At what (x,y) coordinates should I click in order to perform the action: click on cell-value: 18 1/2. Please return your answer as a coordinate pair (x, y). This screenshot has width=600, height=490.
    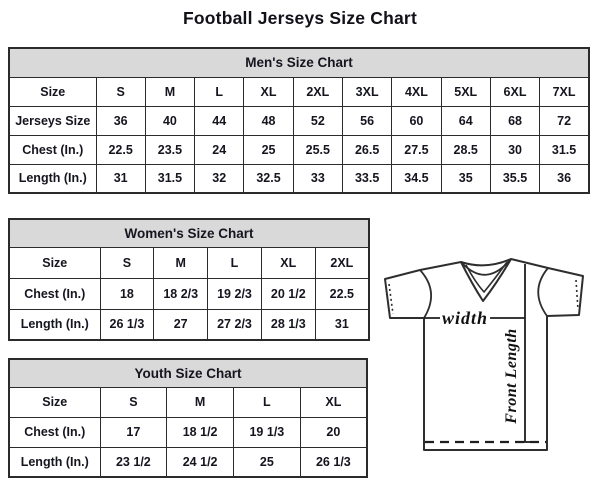
    Looking at the image, I should click on (200, 432).